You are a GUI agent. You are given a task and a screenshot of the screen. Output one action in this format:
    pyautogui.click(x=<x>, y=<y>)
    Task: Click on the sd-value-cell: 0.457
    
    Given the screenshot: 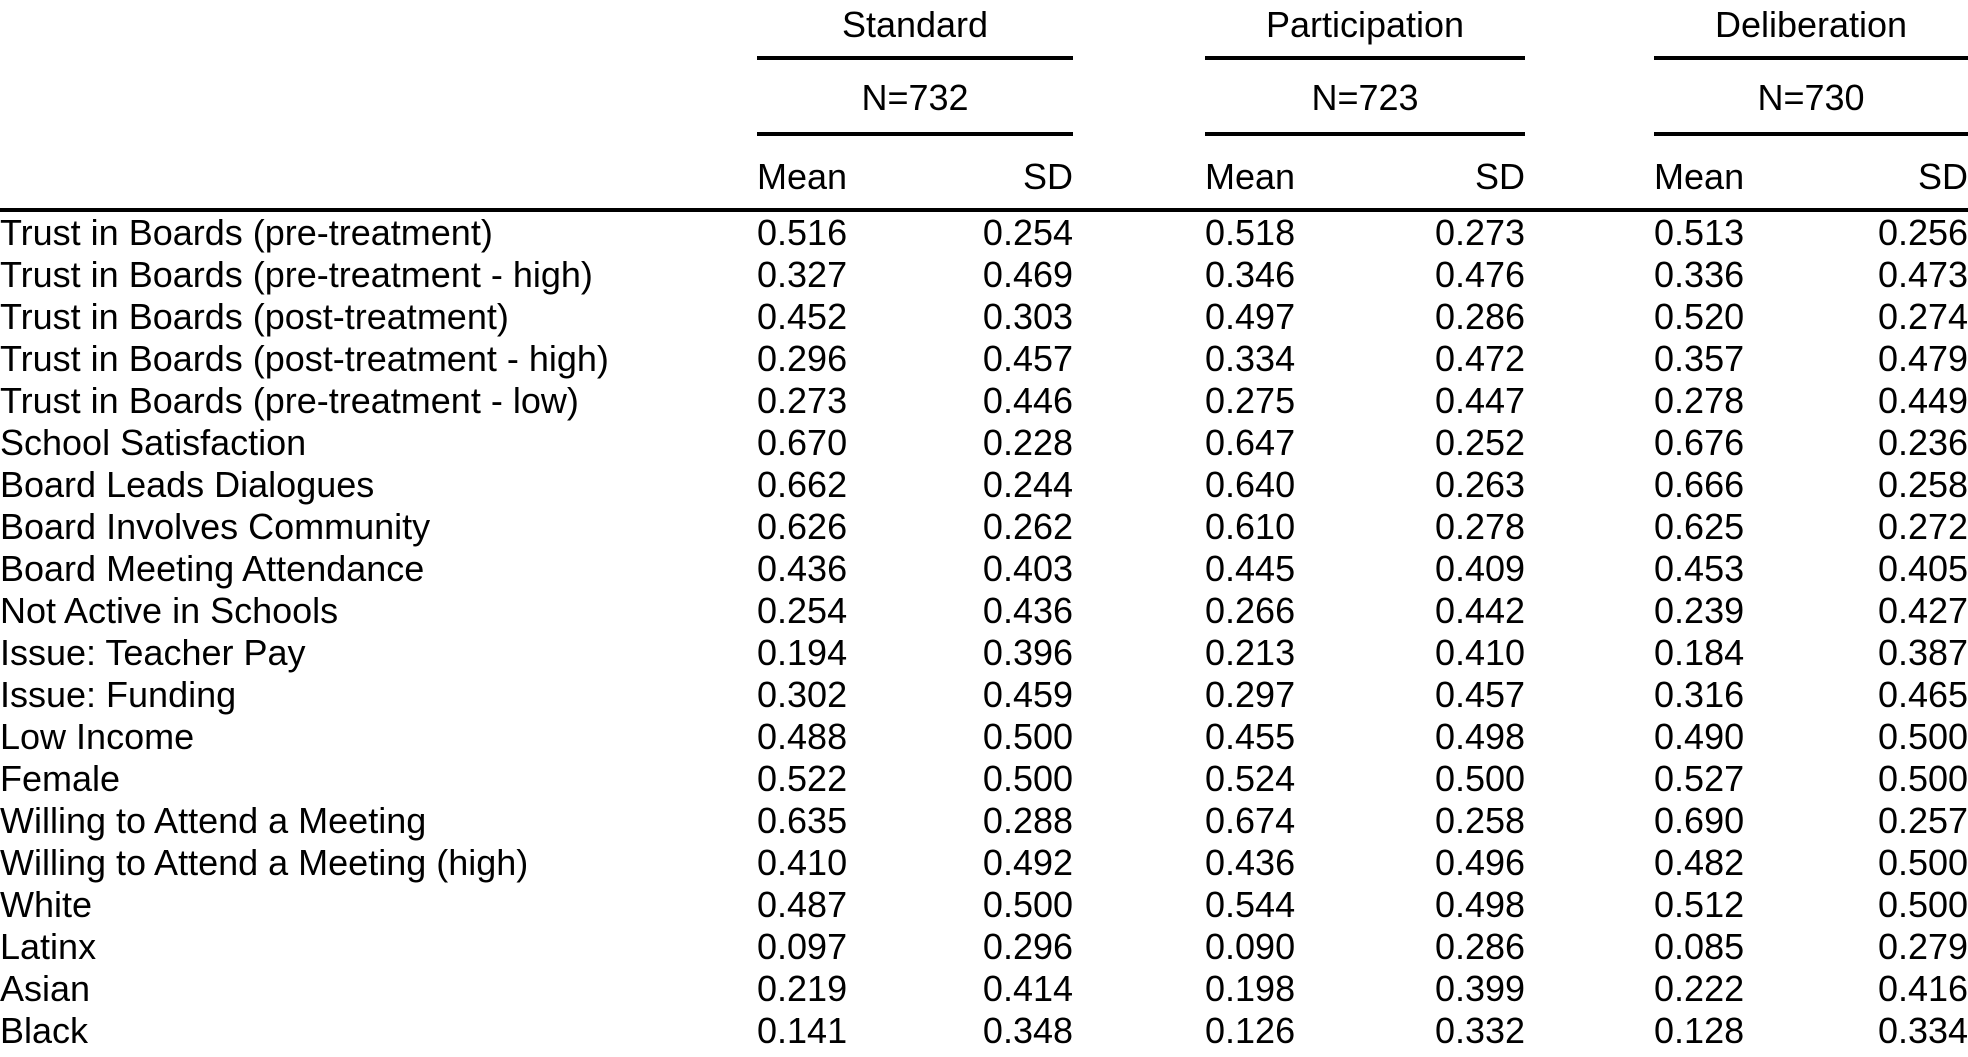 What is the action you would take?
    pyautogui.click(x=1480, y=694)
    